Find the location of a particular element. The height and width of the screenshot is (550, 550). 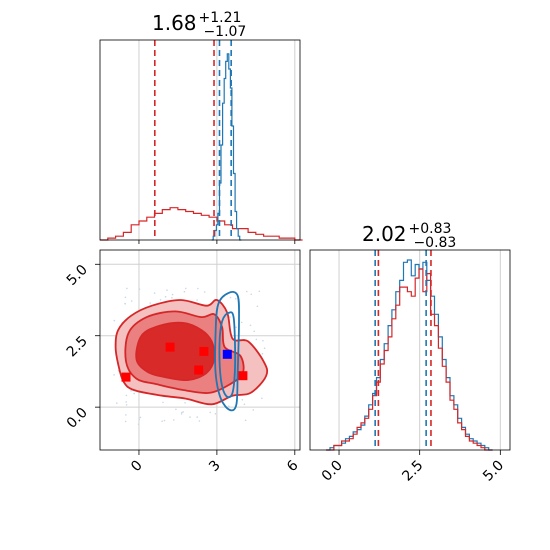

x-tick-label-joint-1: 3 is located at coordinates (215, 467).